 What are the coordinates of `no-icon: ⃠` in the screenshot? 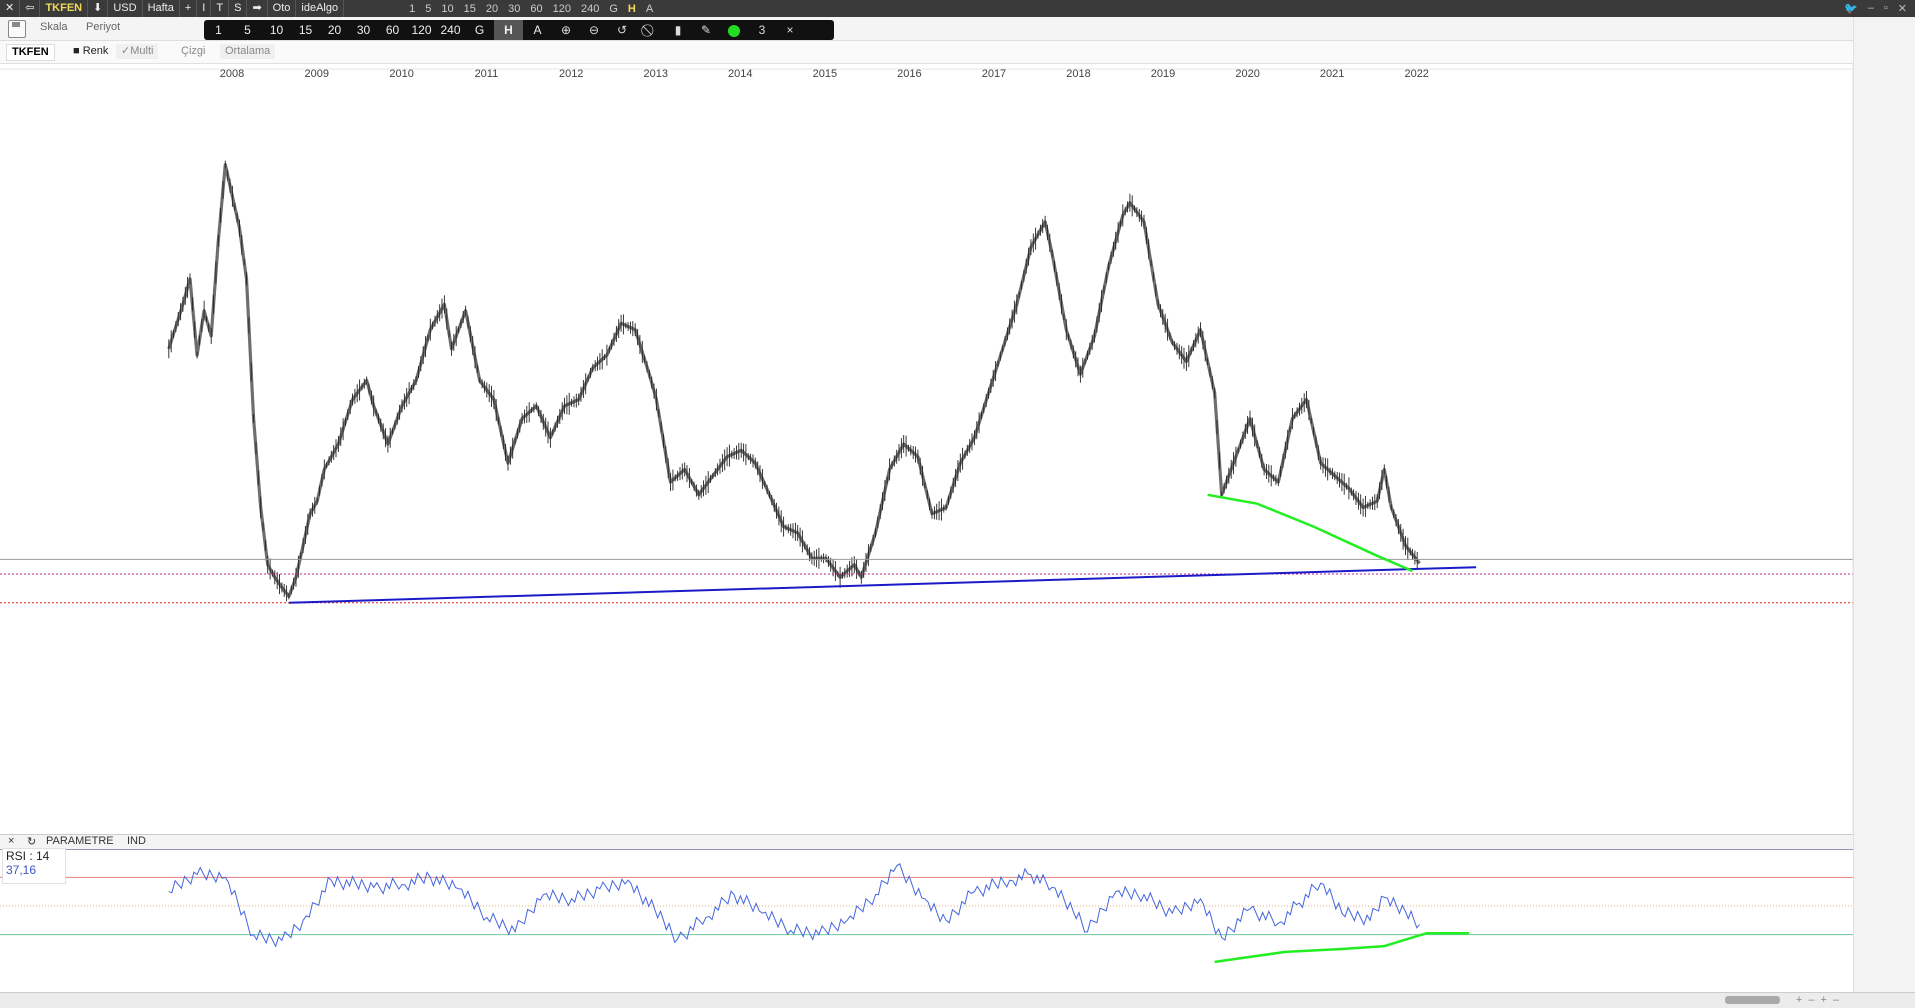 It's located at (650, 30).